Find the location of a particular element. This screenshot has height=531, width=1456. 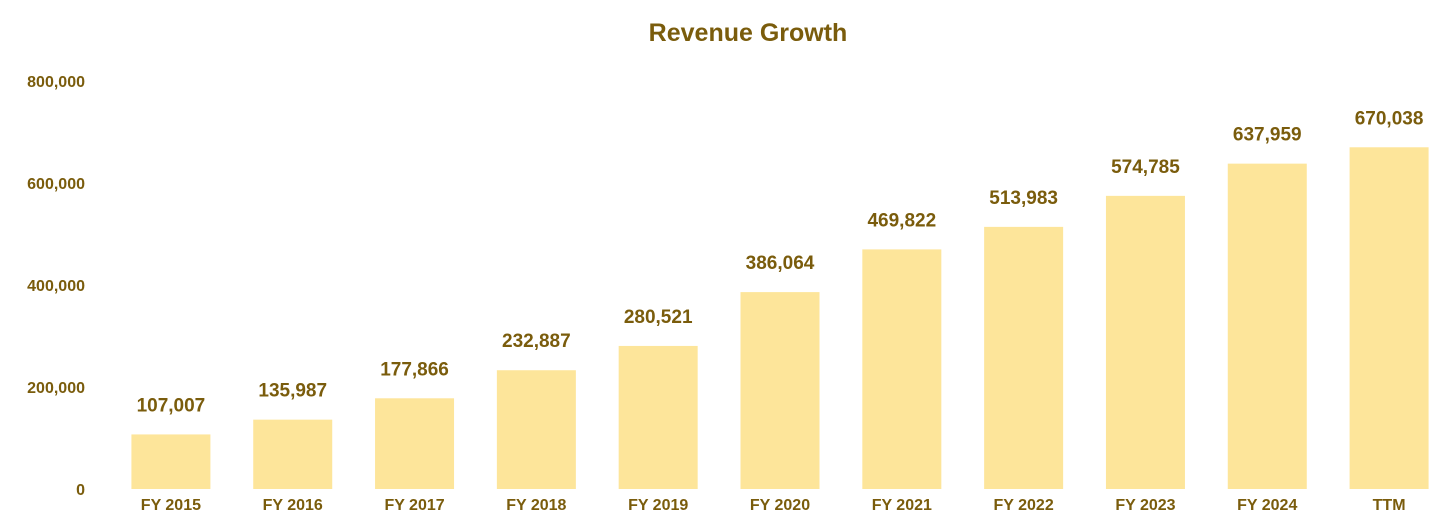

x-tick-label: FY 2016 is located at coordinates (293, 505).